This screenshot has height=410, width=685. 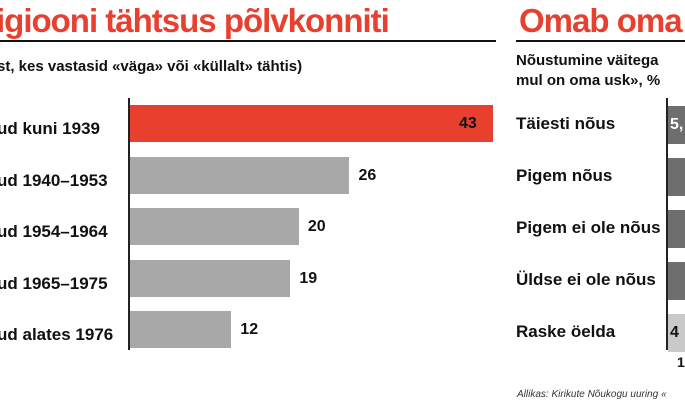 I want to click on right-chart-subtitle-line2: mul on oma usk», %, so click(x=588, y=80).